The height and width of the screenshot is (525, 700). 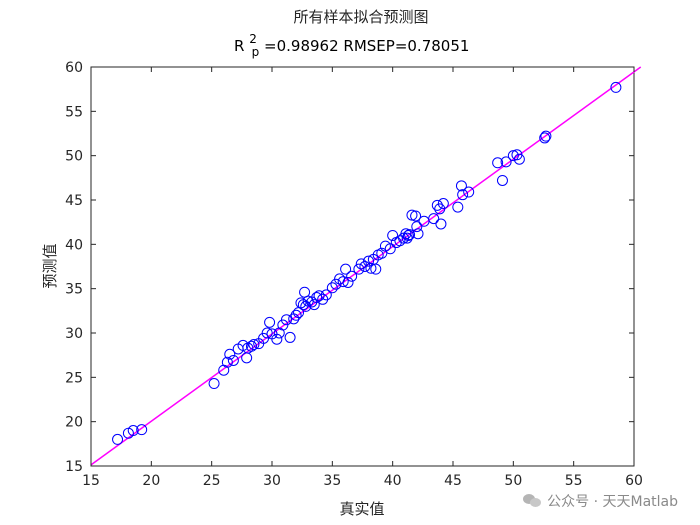 I want to click on x-tick-label: 60, so click(x=634, y=481).